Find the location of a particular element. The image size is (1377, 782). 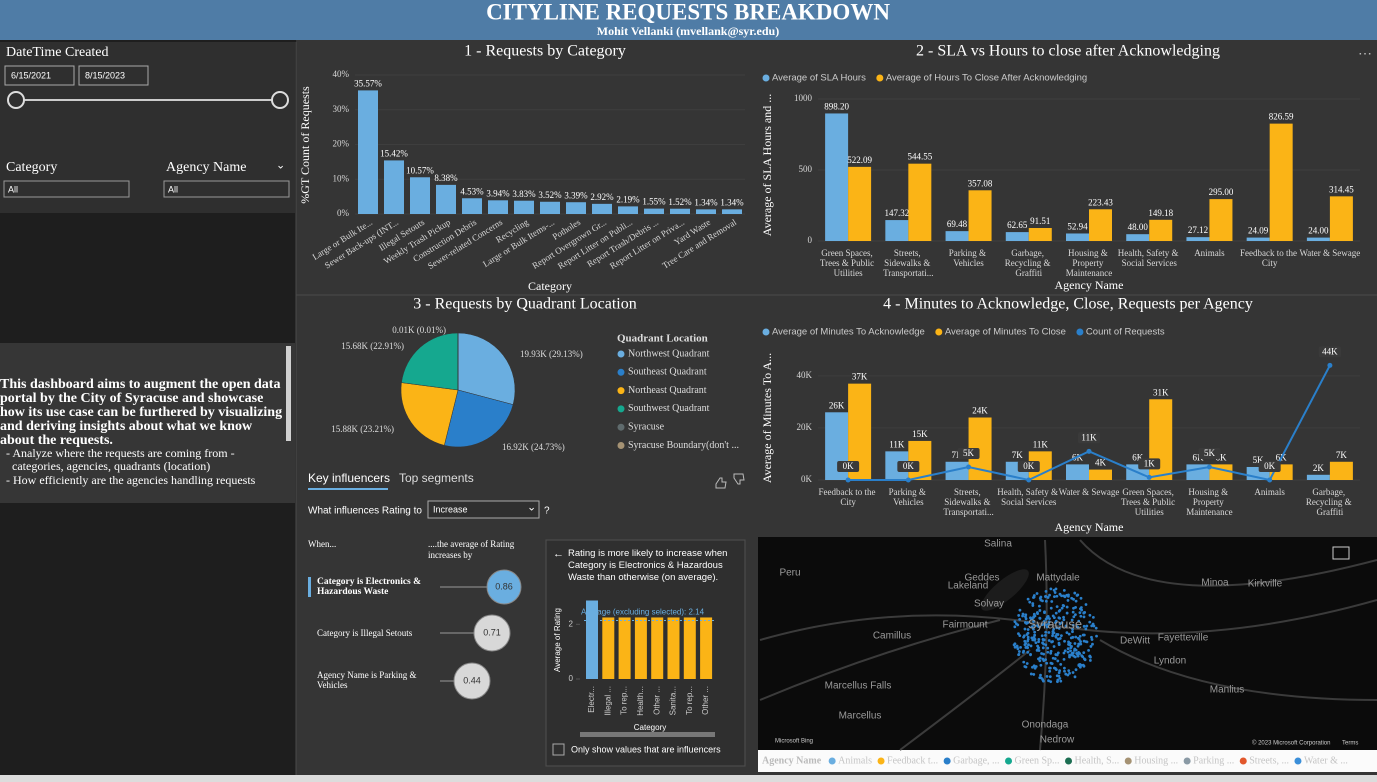

date-input is located at coordinates (113, 75).